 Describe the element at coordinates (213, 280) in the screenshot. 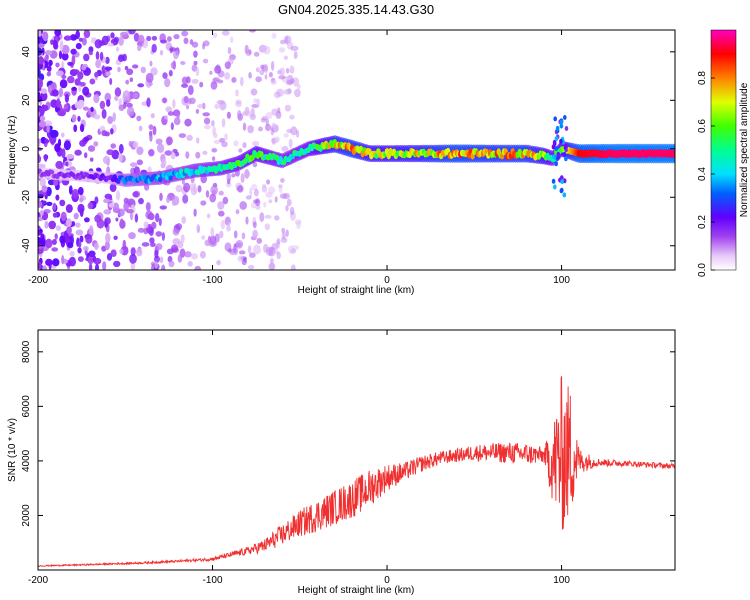

I see `x-tick-label: -100` at that location.